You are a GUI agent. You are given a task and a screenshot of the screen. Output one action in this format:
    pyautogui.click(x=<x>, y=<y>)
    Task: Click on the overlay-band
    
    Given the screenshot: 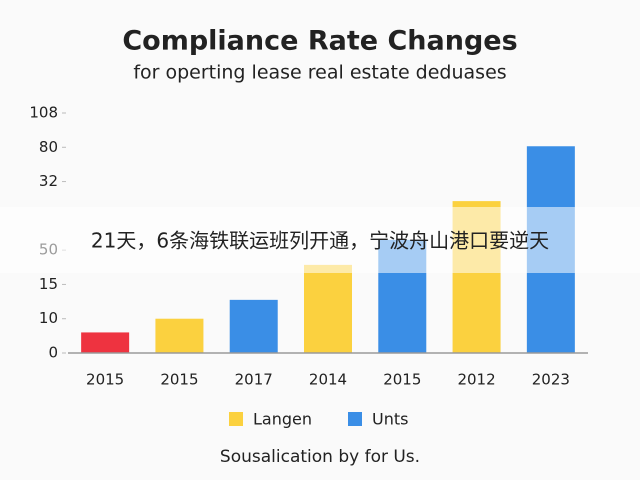 What is the action you would take?
    pyautogui.click(x=320, y=240)
    